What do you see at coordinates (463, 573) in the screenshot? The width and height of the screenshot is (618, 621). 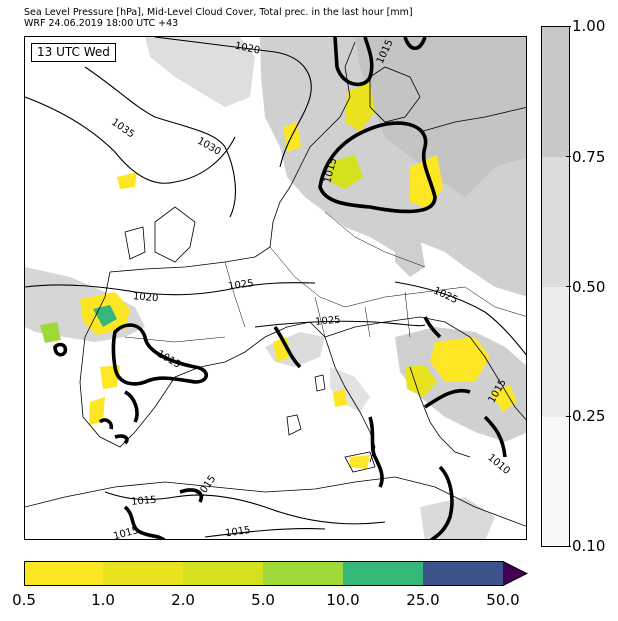 I see `precip-segment-25.0-50.0` at bounding box center [463, 573].